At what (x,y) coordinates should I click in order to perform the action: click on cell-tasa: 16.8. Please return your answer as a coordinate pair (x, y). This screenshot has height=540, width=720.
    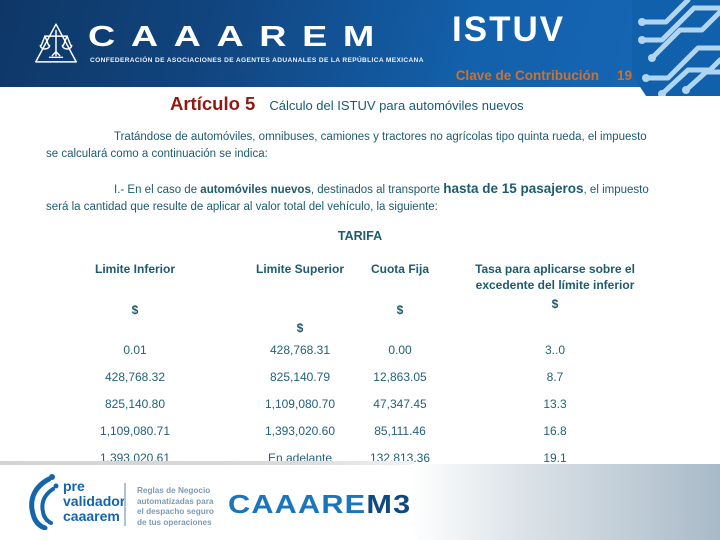
    Looking at the image, I should click on (555, 431).